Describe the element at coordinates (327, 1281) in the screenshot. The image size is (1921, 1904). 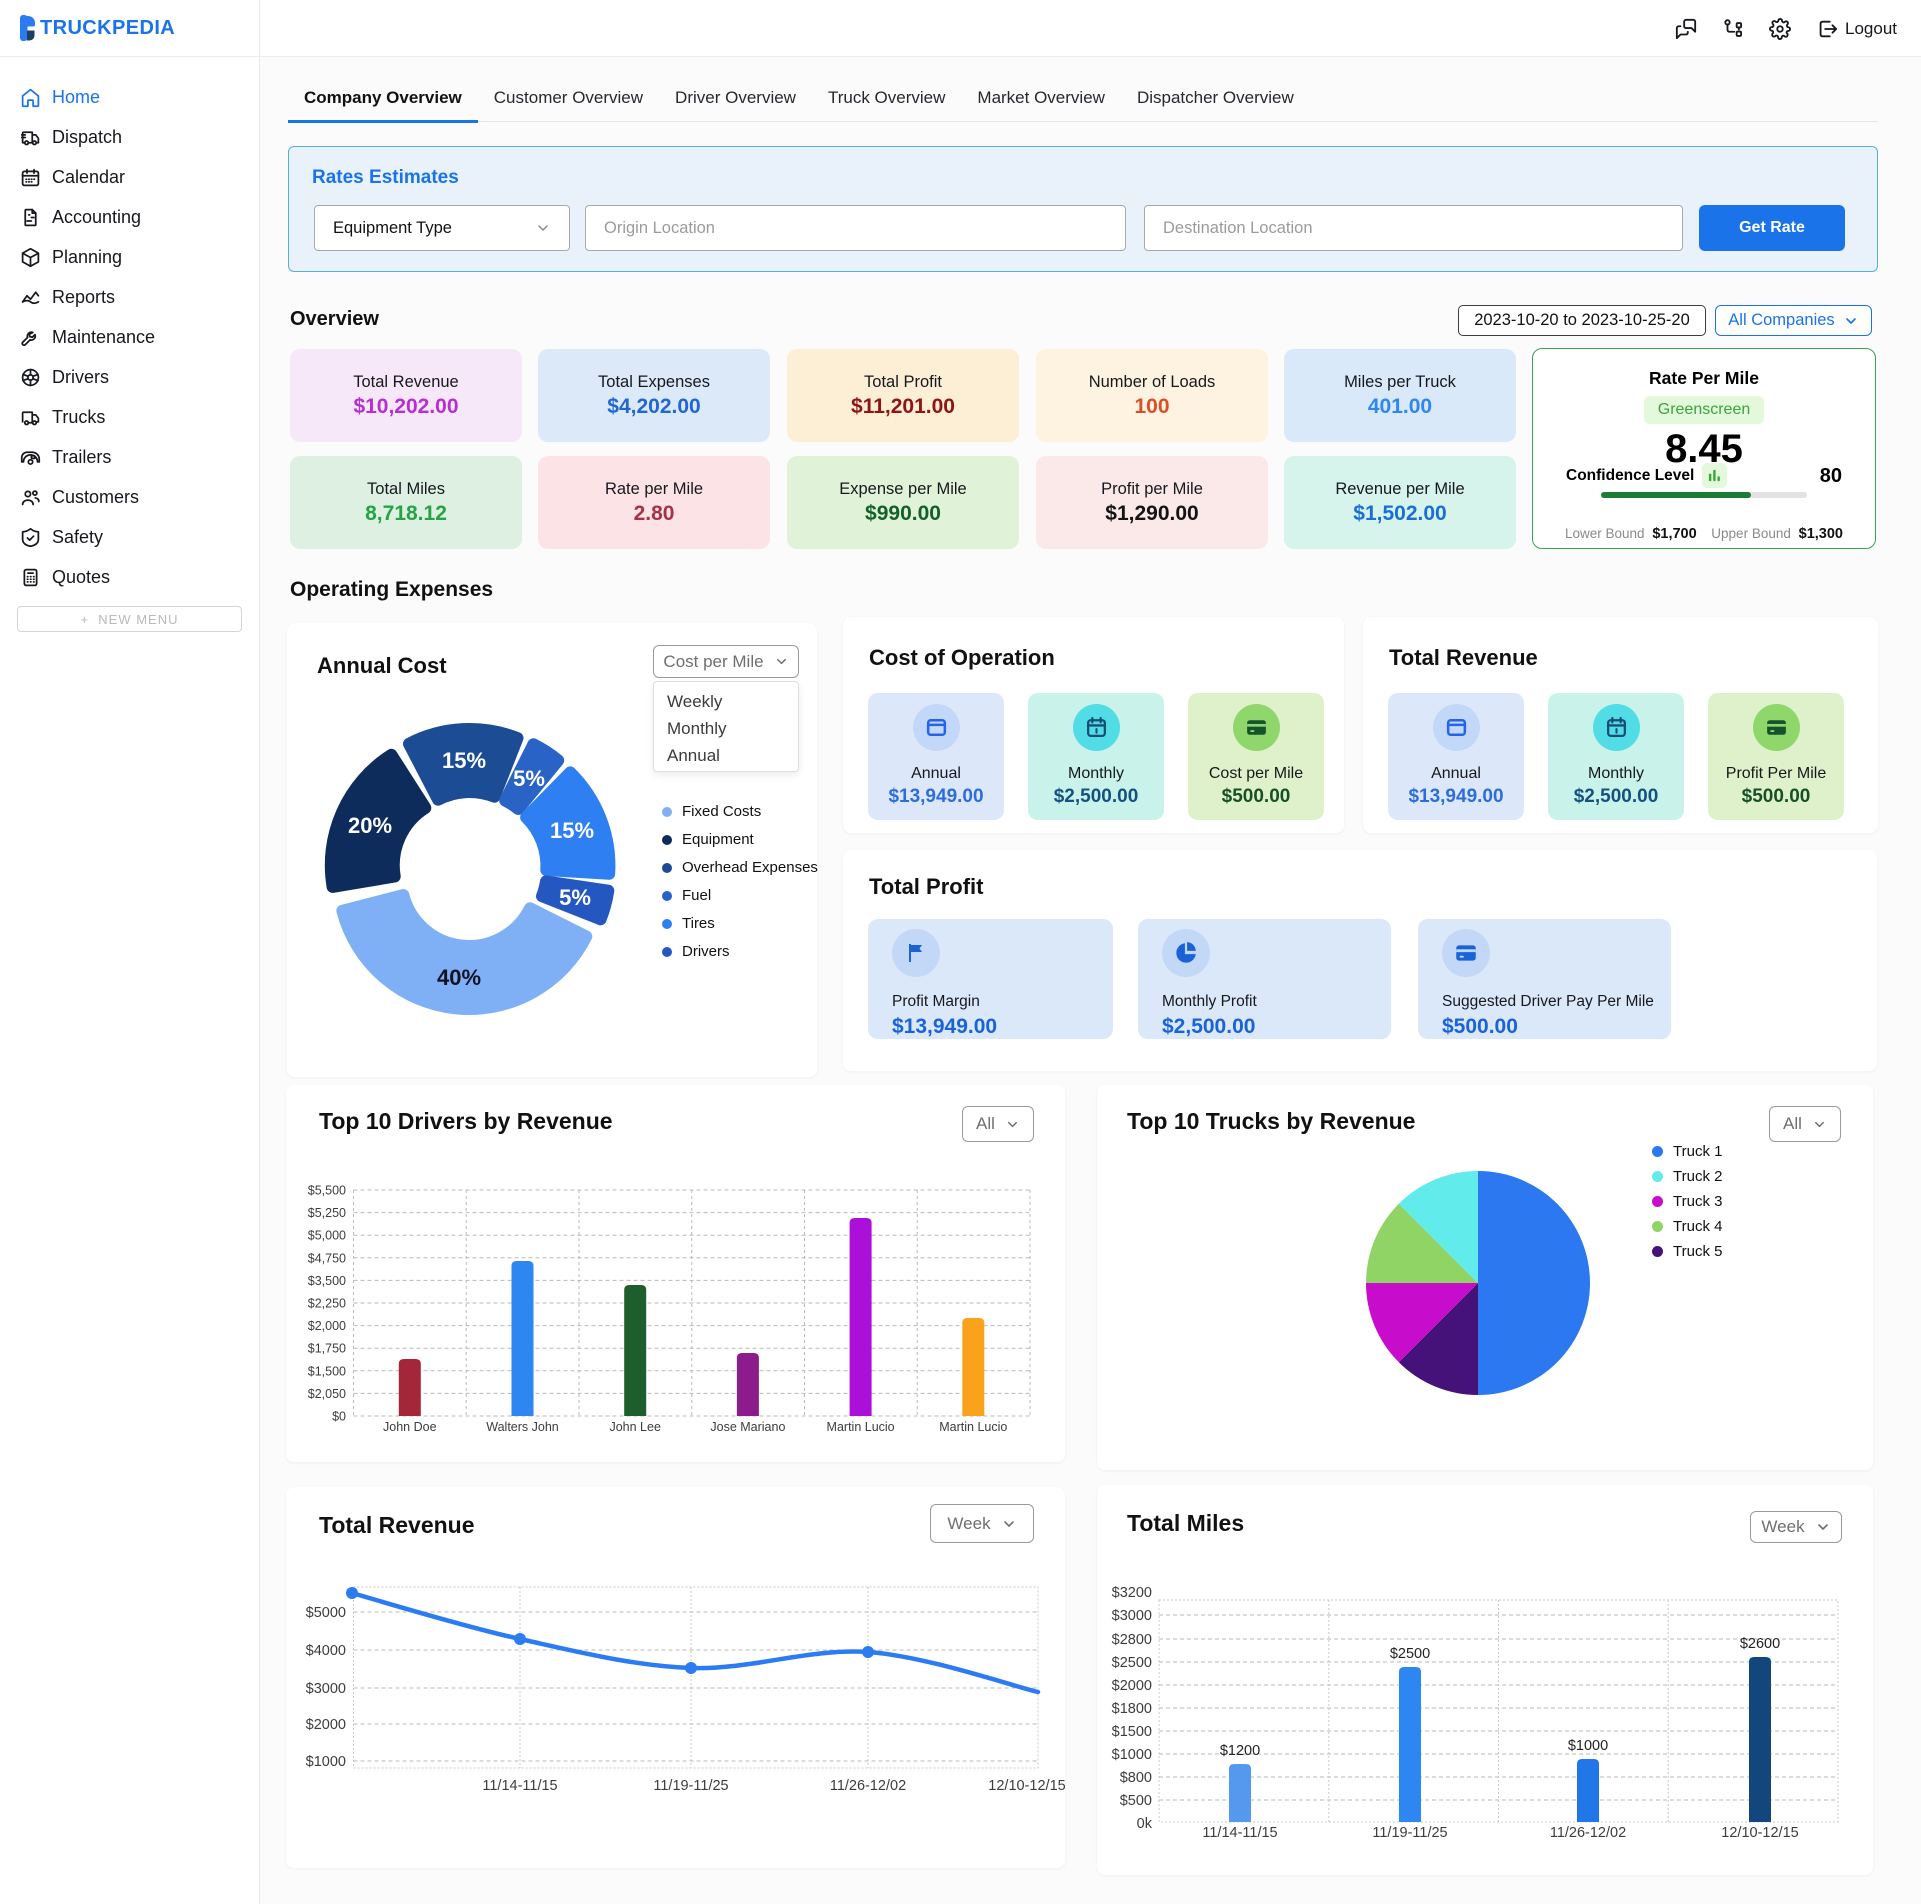
I see `svg-text: $3,500` at that location.